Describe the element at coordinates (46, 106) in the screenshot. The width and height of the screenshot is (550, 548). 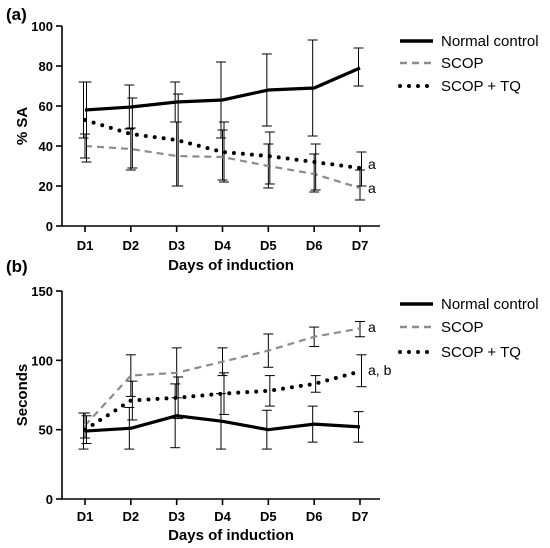
I see `y-tick-label: 60` at that location.